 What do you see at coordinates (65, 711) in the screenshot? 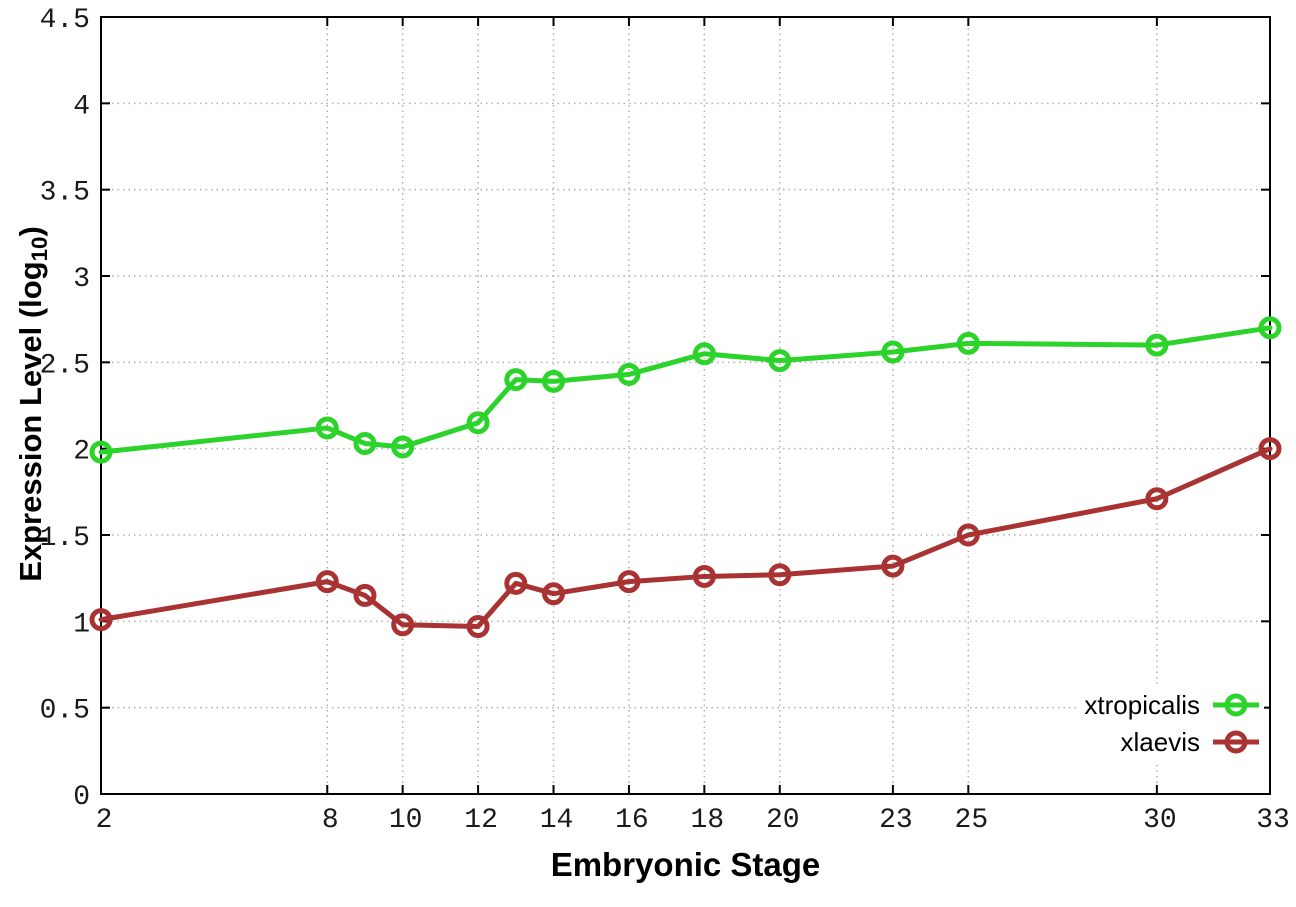
I see `y-tick-label: 0.5` at bounding box center [65, 711].